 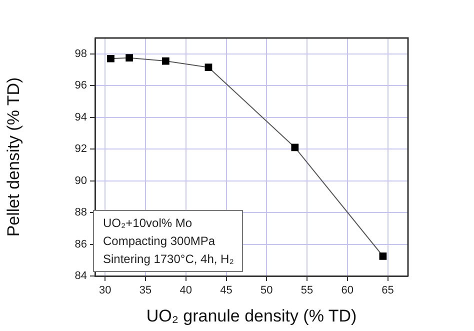 What do you see at coordinates (80, 244) in the screenshot?
I see `y-tick-label: 86` at bounding box center [80, 244].